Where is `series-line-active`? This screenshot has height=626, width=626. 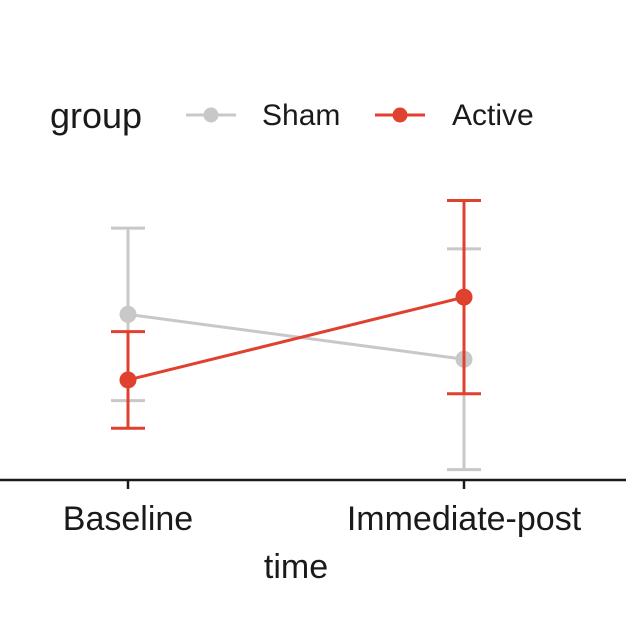
series-line-active is located at coordinates (296, 338).